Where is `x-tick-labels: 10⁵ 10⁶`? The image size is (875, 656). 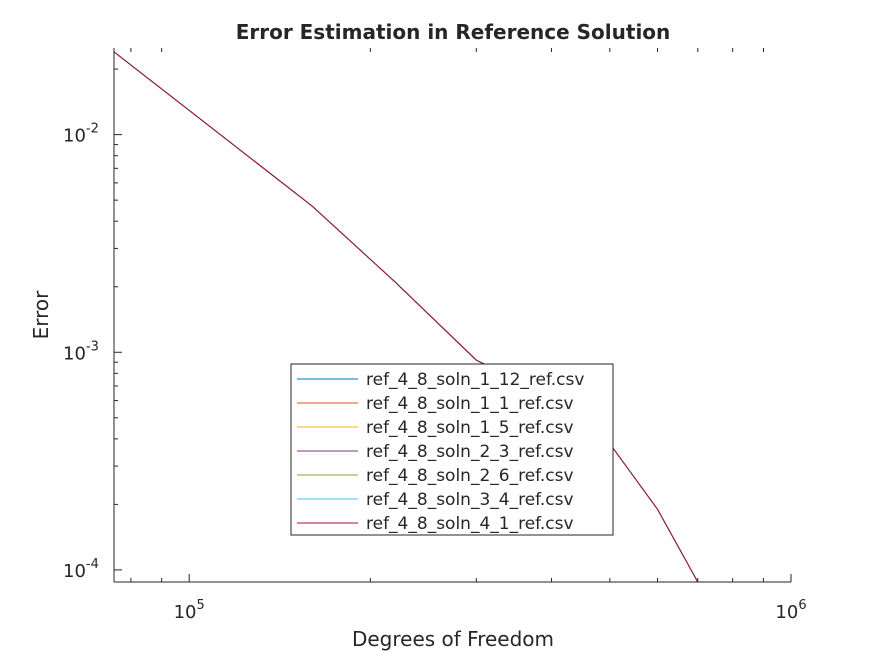
x-tick-labels: 10⁵ 10⁶ is located at coordinates (490, 610).